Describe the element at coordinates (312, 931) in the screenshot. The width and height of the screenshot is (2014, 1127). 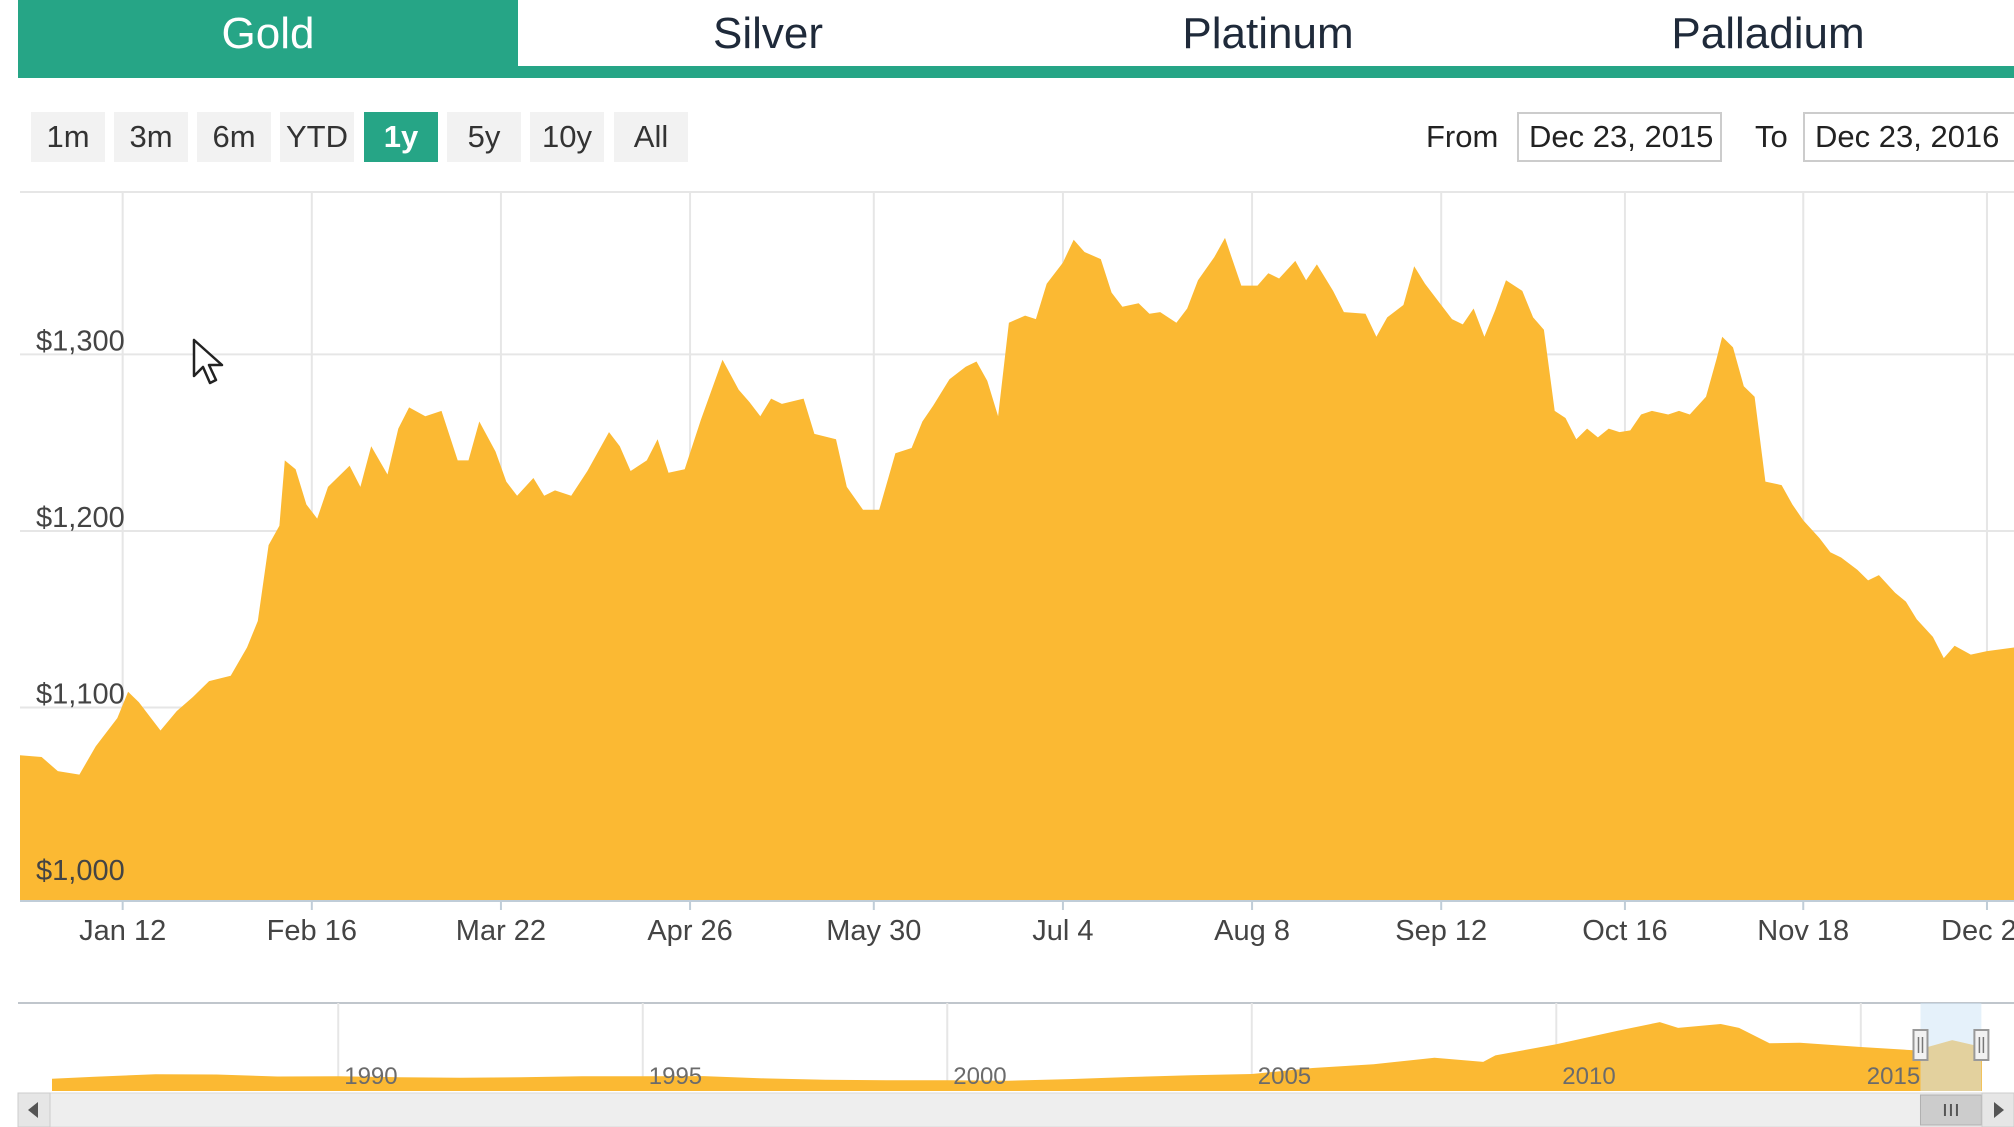
I see `x-tick-label: Feb 16` at that location.